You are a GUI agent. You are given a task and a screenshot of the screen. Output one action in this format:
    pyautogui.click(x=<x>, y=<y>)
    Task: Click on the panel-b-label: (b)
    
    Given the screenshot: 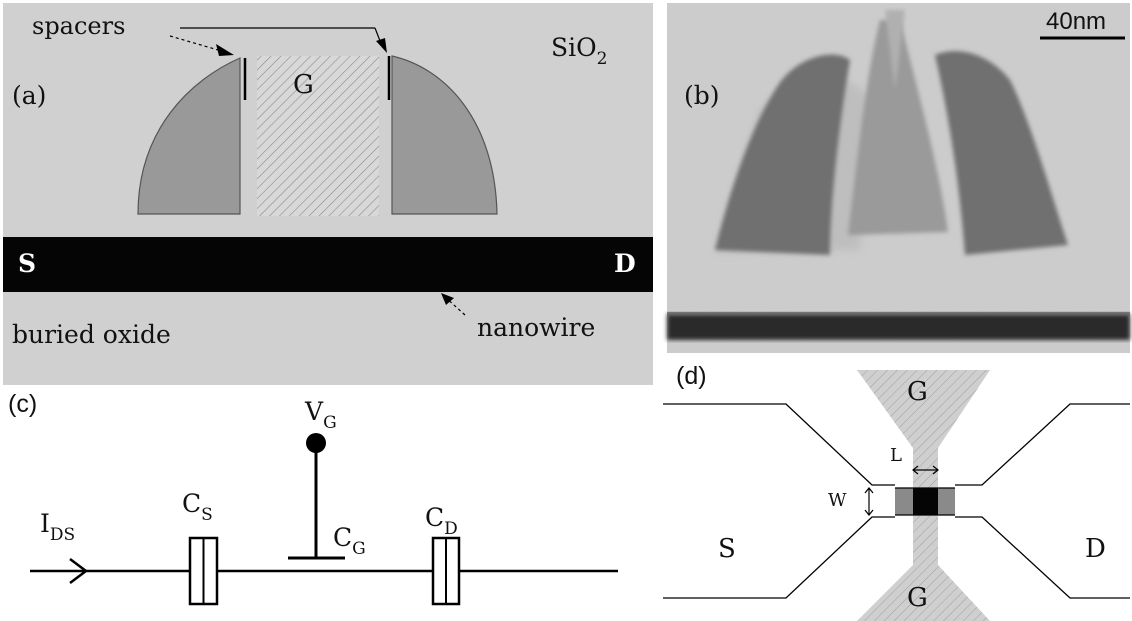 What is the action you would take?
    pyautogui.click(x=702, y=95)
    